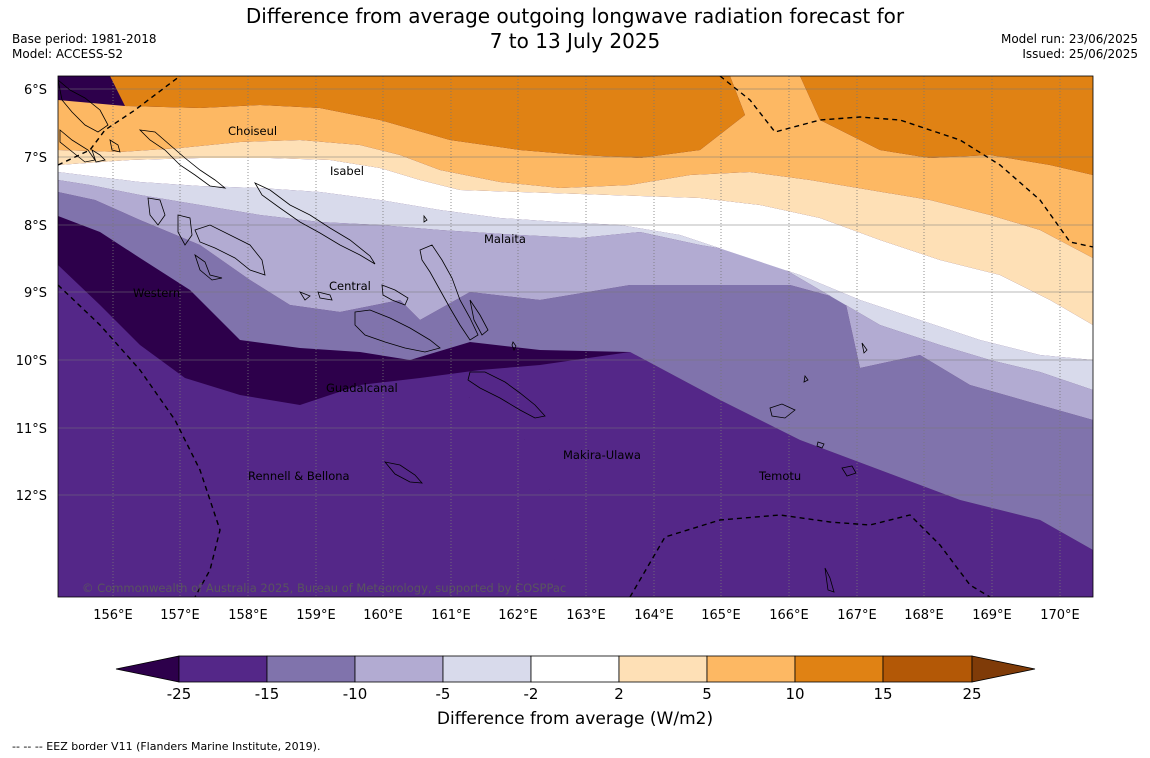 The width and height of the screenshot is (1150, 758). Describe the element at coordinates (35, 158) in the screenshot. I see `lat-label: 7°S` at that location.